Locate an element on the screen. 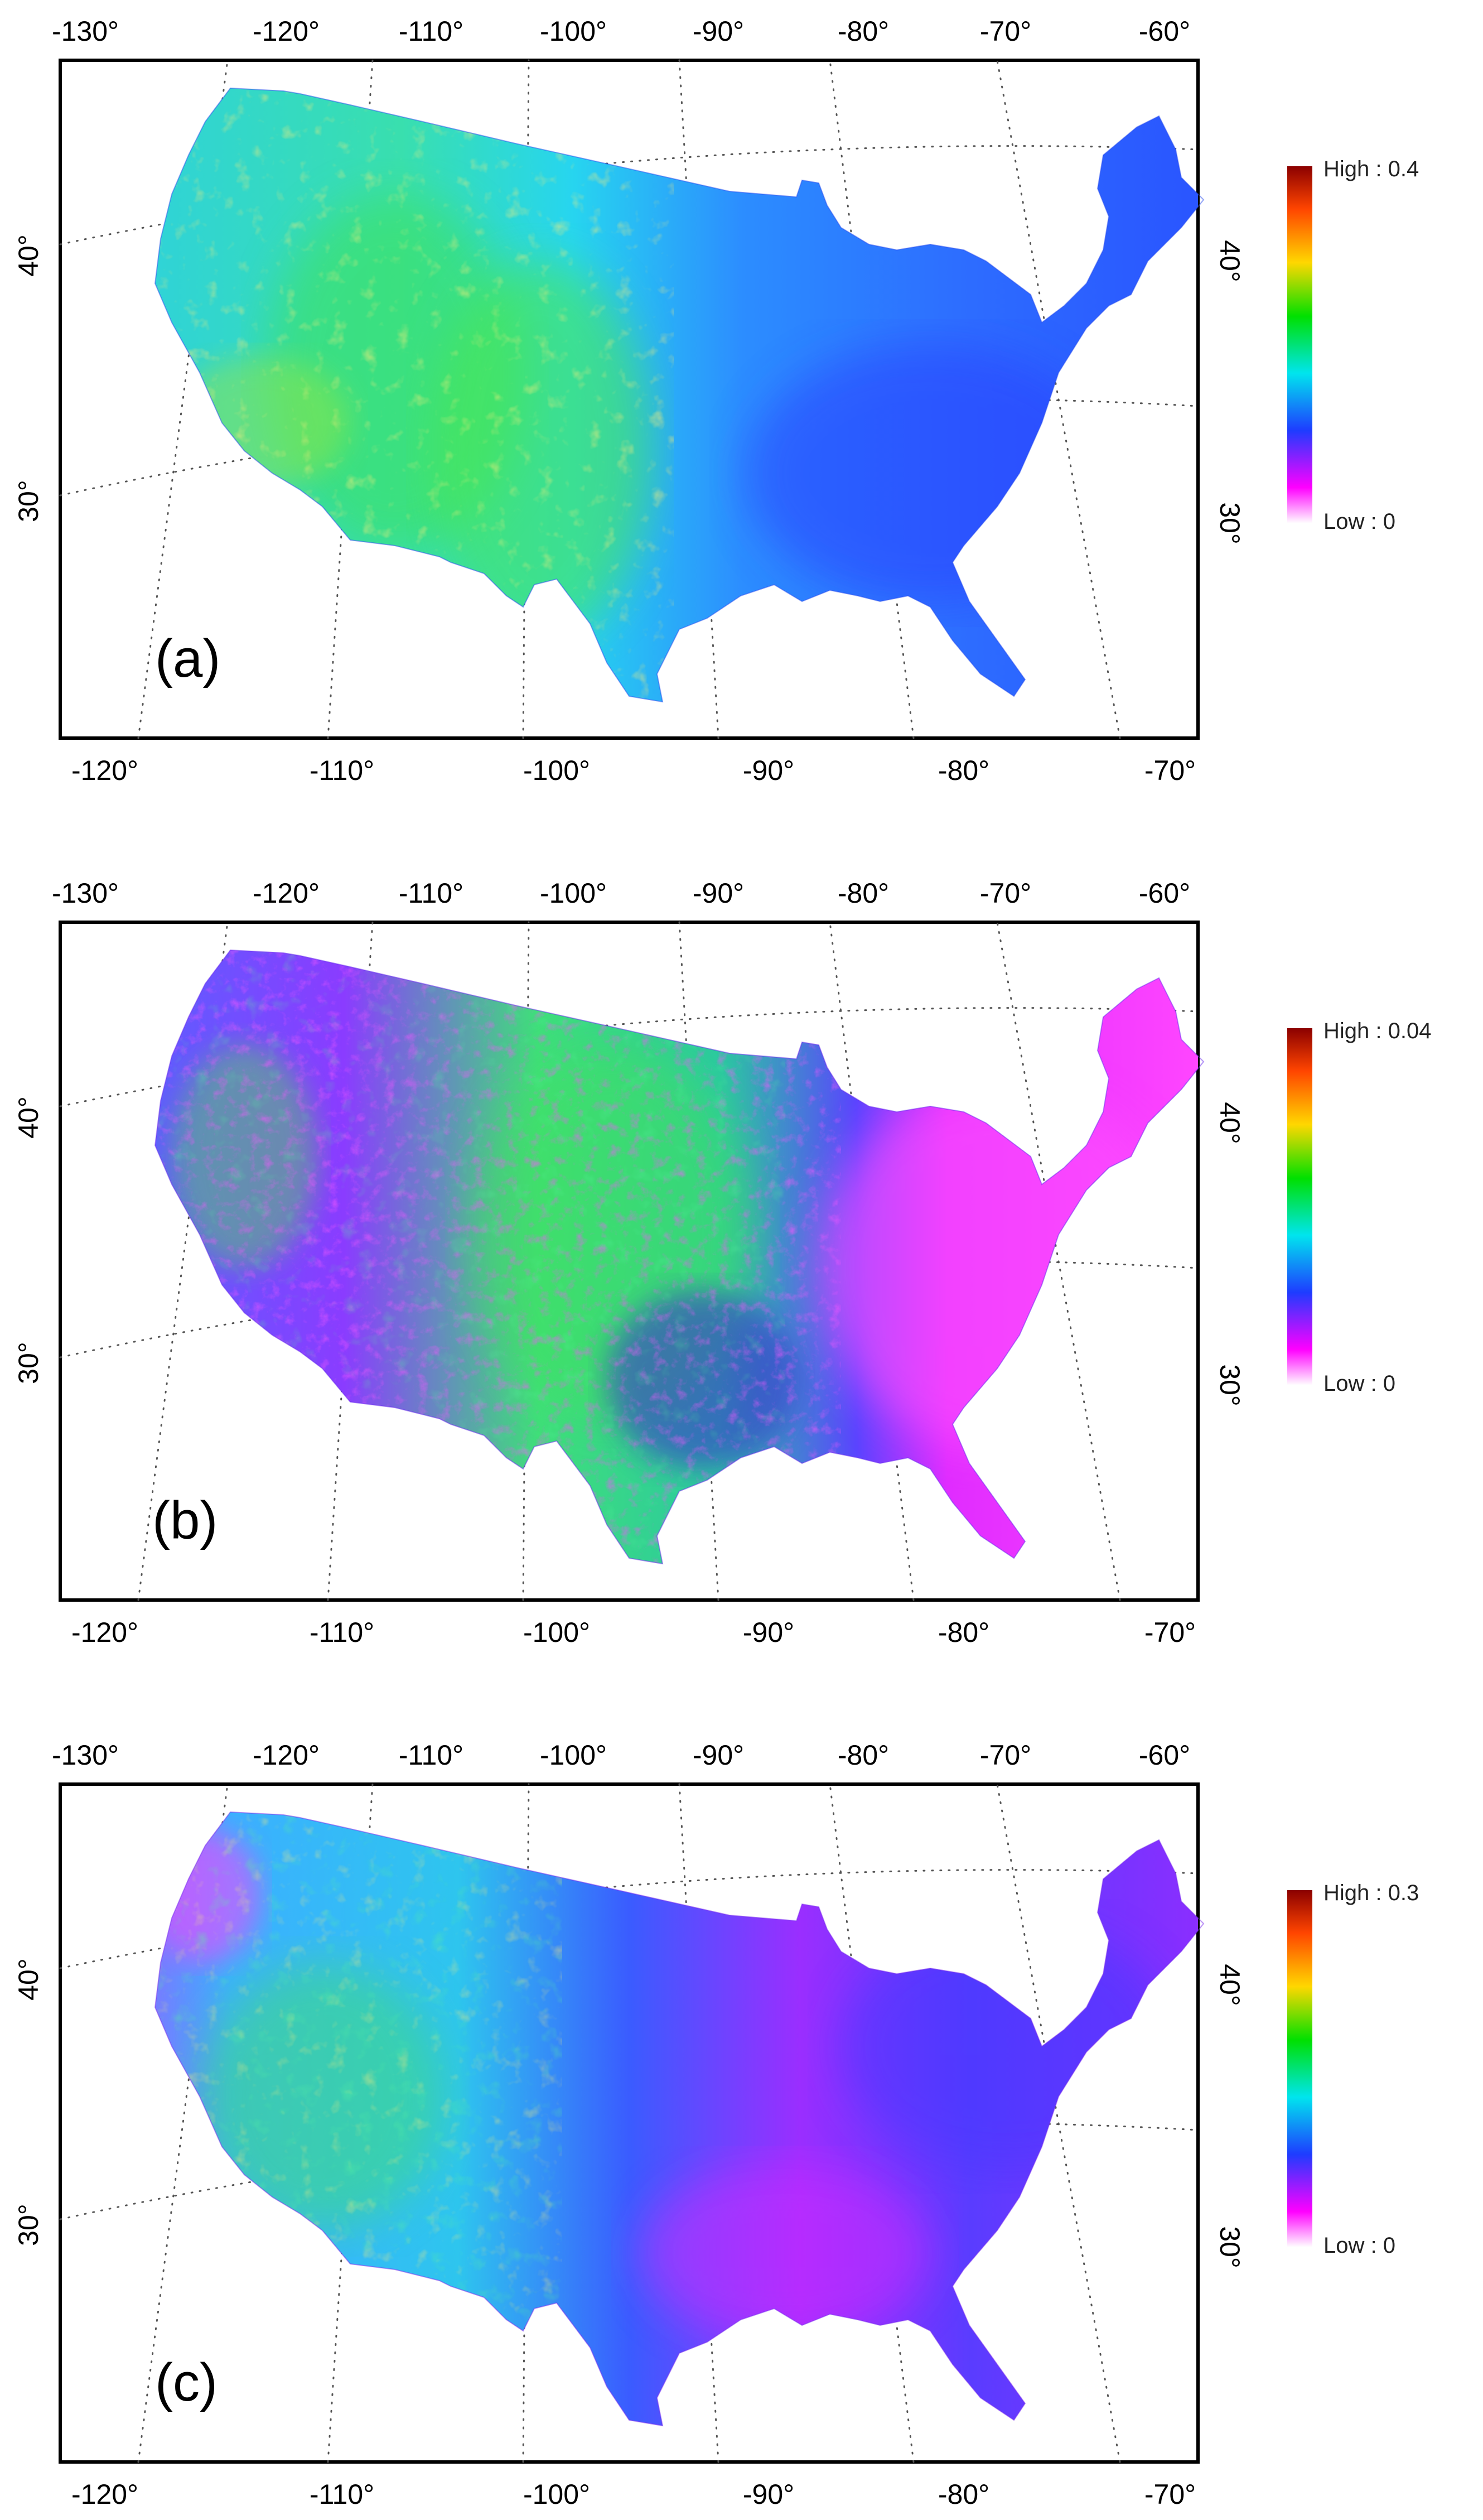 The height and width of the screenshot is (2520, 1483). legend: High : 0.4 Low : 0 is located at coordinates (1353, 345).